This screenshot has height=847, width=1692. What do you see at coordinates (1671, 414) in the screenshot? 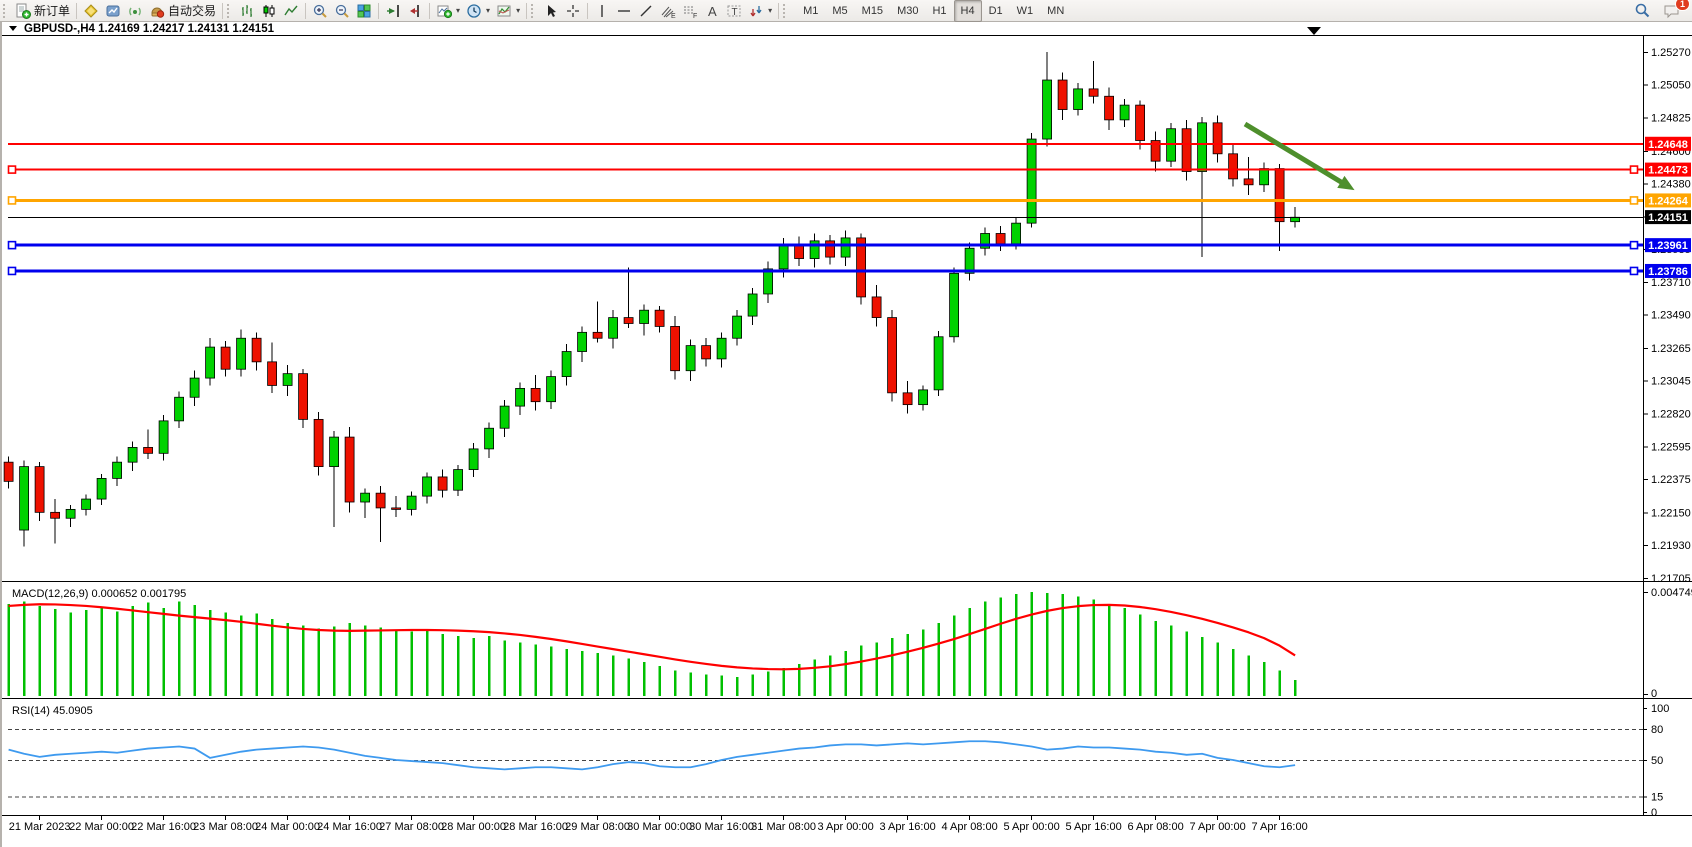
I see `price-tick-label: 1.22820` at bounding box center [1671, 414].